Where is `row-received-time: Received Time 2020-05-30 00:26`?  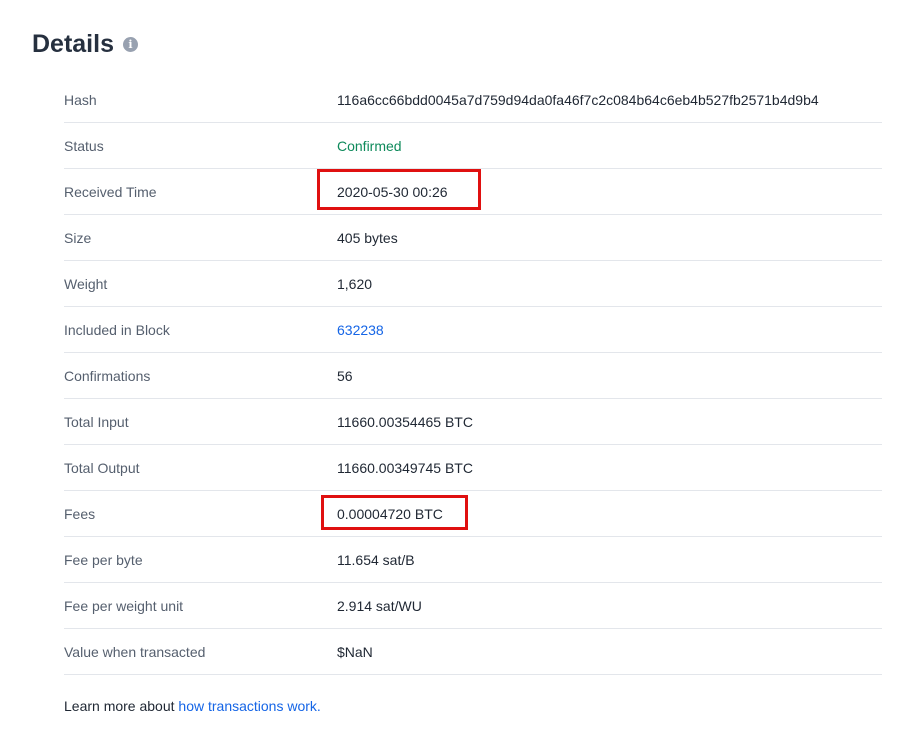
row-received-time: Received Time 2020-05-30 00:26 is located at coordinates (473, 192).